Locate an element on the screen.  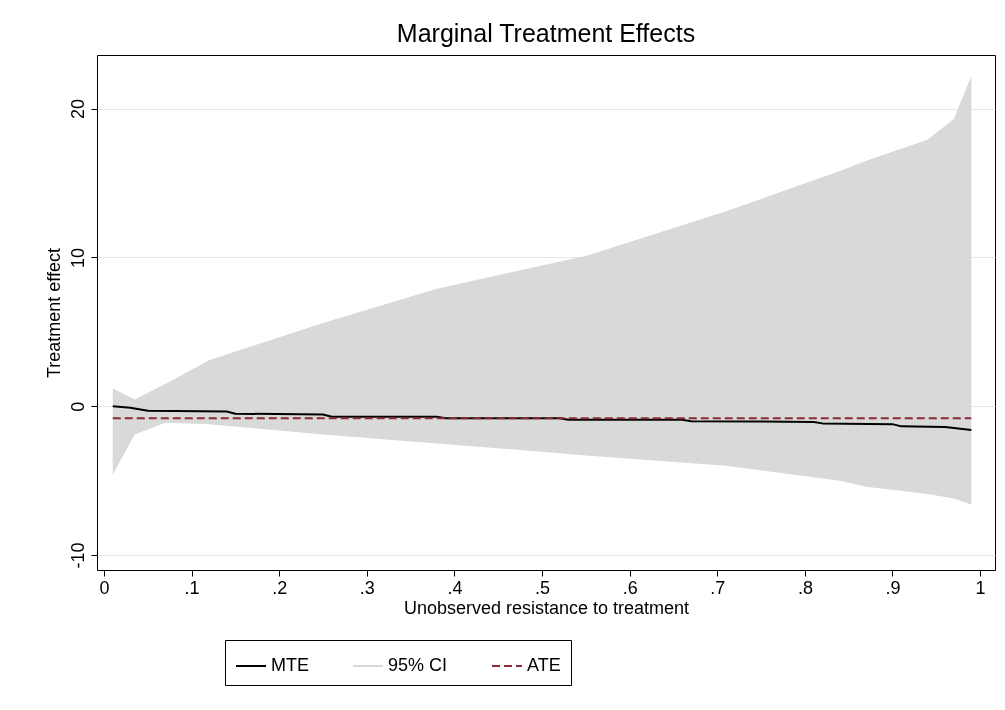
y-tick-label: -10 is located at coordinates (77, 555).